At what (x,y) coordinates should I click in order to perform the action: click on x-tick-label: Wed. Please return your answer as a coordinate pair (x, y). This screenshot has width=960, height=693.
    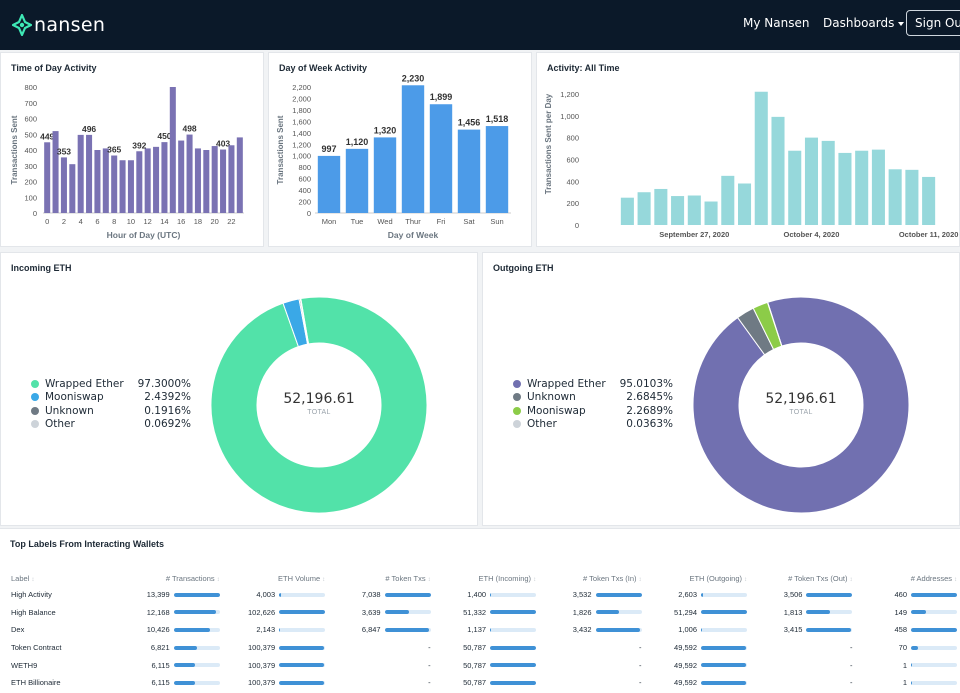
    Looking at the image, I should click on (384, 221).